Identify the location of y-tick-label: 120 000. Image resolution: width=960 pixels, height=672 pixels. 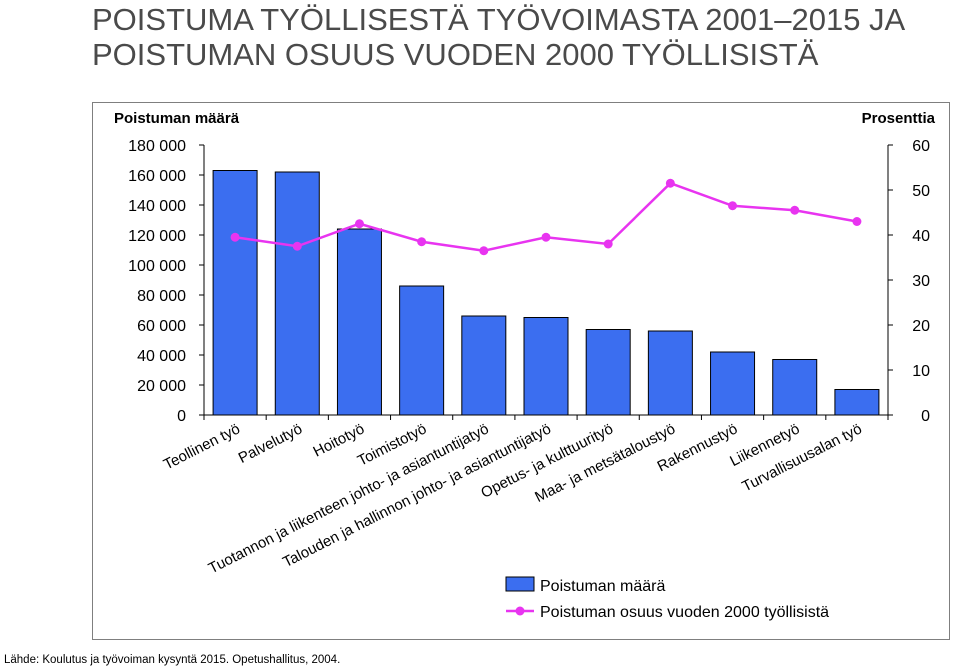
(157, 236).